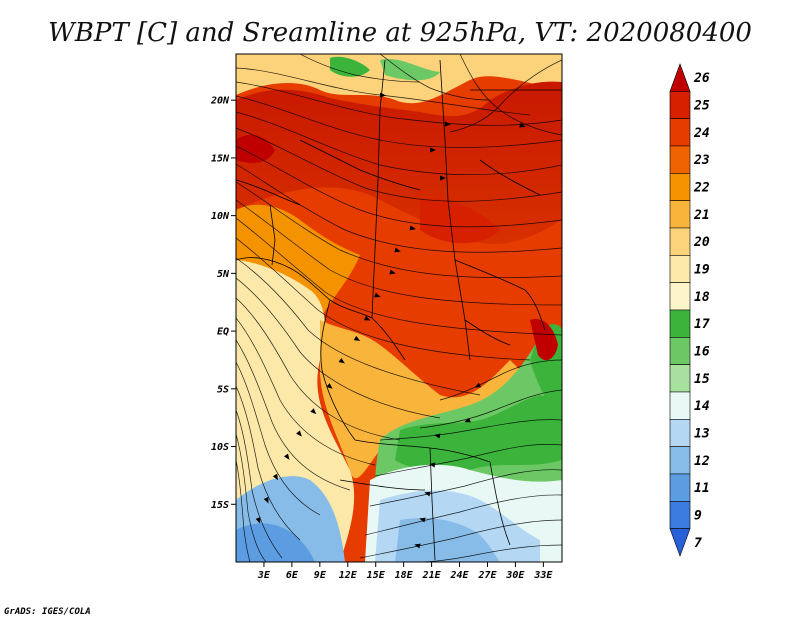  Describe the element at coordinates (698, 516) in the screenshot. I see `colorbar-label: 9` at that location.